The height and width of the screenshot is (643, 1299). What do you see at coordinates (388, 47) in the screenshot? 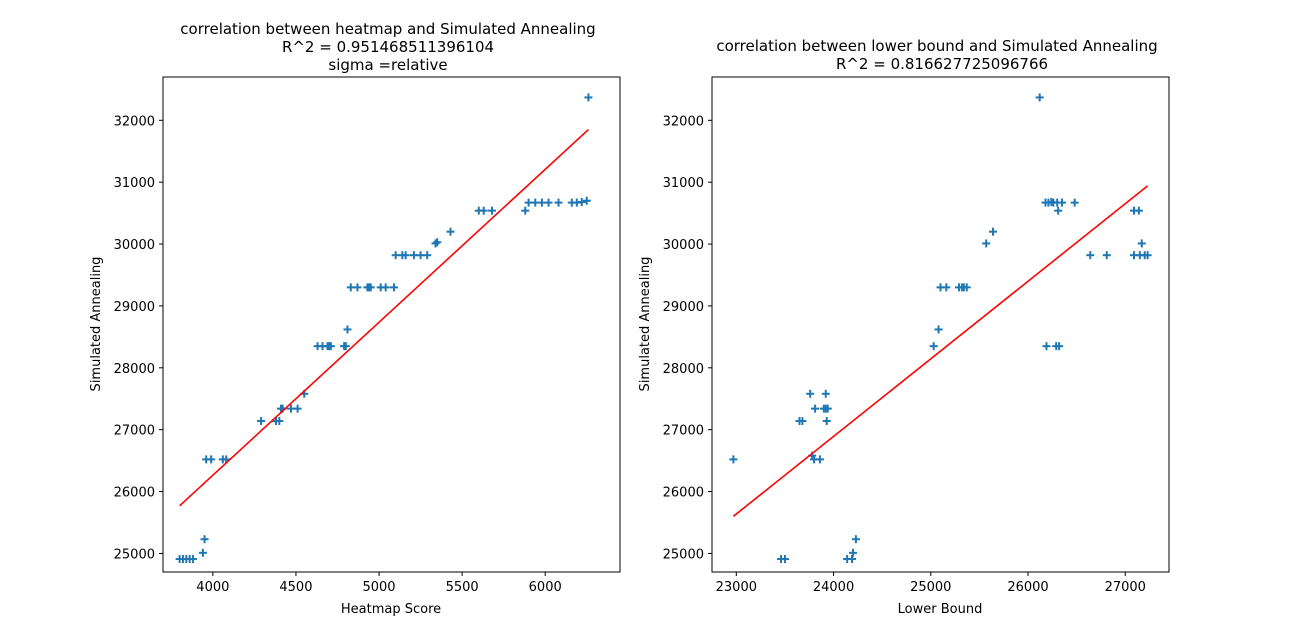
I see `chart-title-line-2: R^2 = 0.951468511396104` at bounding box center [388, 47].